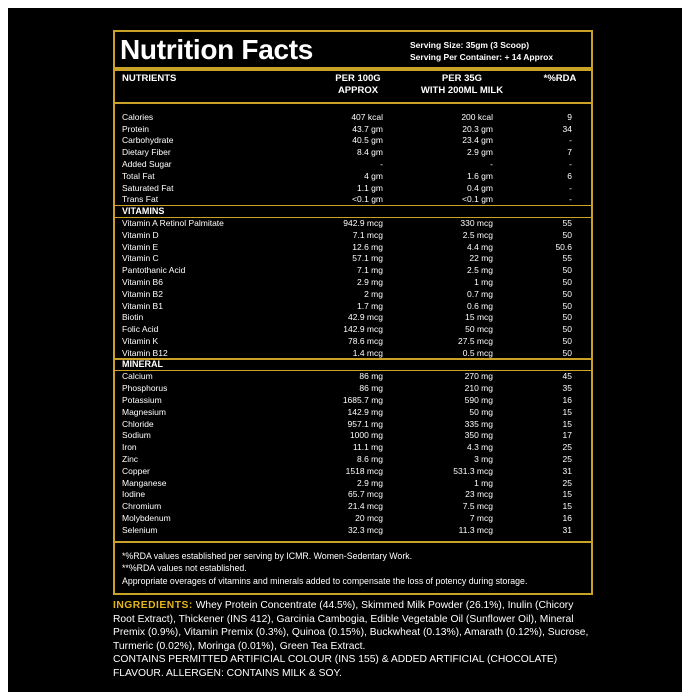 The image size is (690, 700). What do you see at coordinates (148, 140) in the screenshot?
I see `nutrient-name: Carbohydrate` at bounding box center [148, 140].